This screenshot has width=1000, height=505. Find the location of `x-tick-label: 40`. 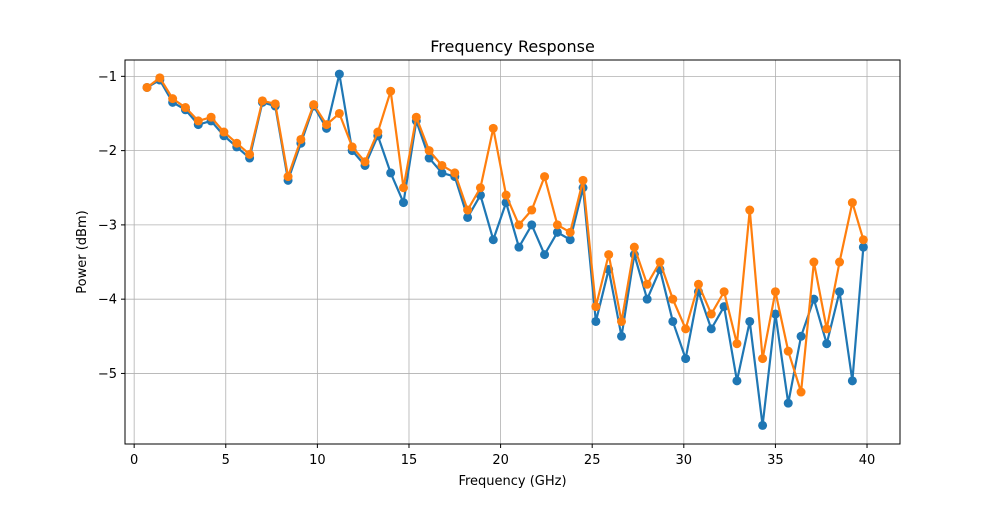

x-tick-label: 40 is located at coordinates (867, 460).